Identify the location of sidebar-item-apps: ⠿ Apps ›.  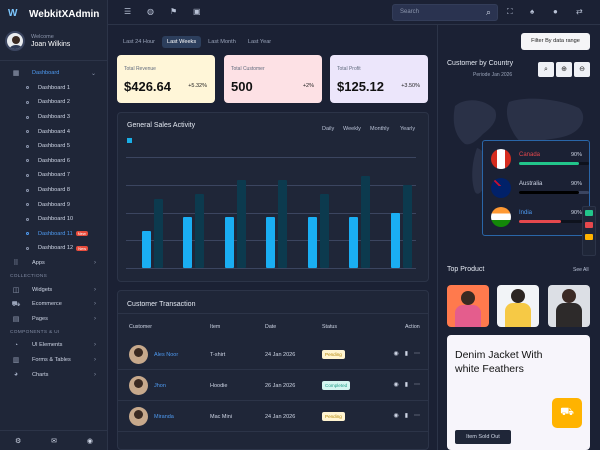
(54, 263).